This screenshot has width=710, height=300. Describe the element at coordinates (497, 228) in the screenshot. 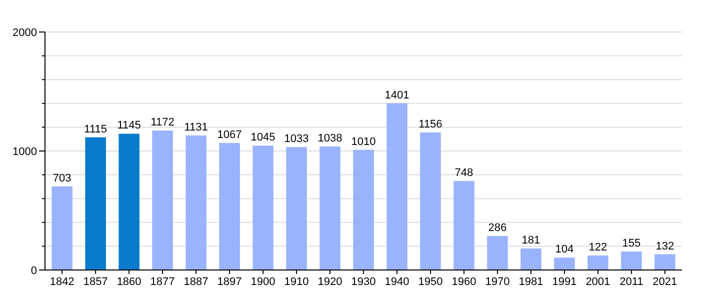

I see `data-label: 286` at that location.